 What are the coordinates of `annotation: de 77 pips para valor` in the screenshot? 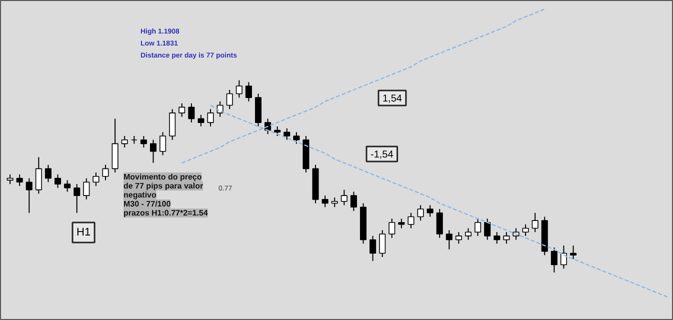 It's located at (164, 186).